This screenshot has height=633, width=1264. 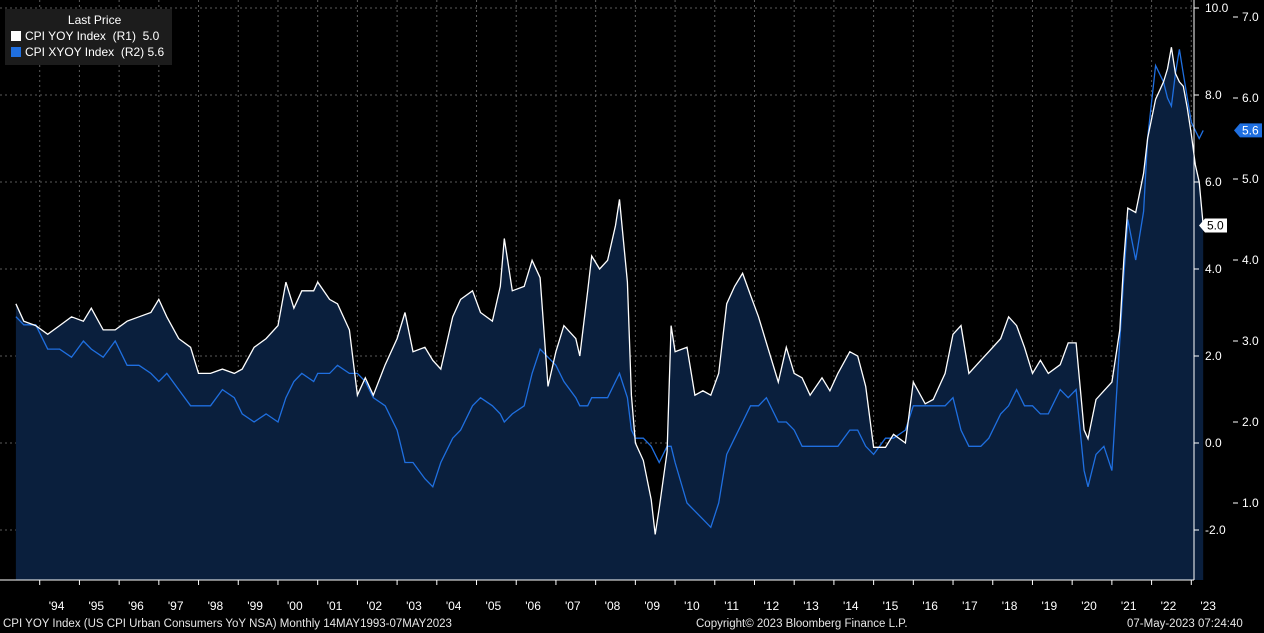 I want to click on r2-tick-label: 6.0, so click(x=1250, y=98).